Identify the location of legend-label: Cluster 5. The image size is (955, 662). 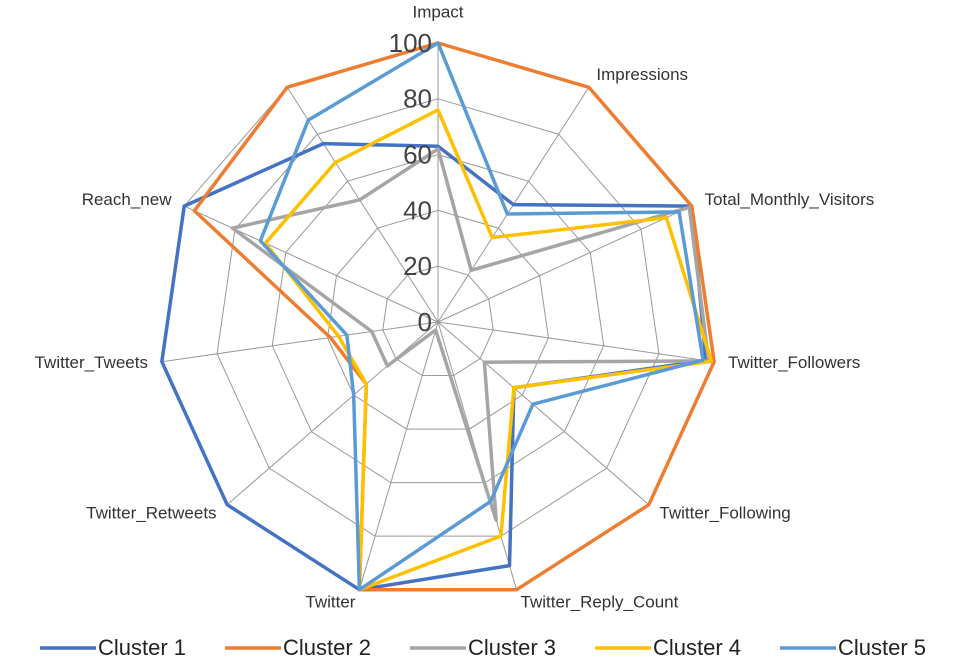
(882, 647).